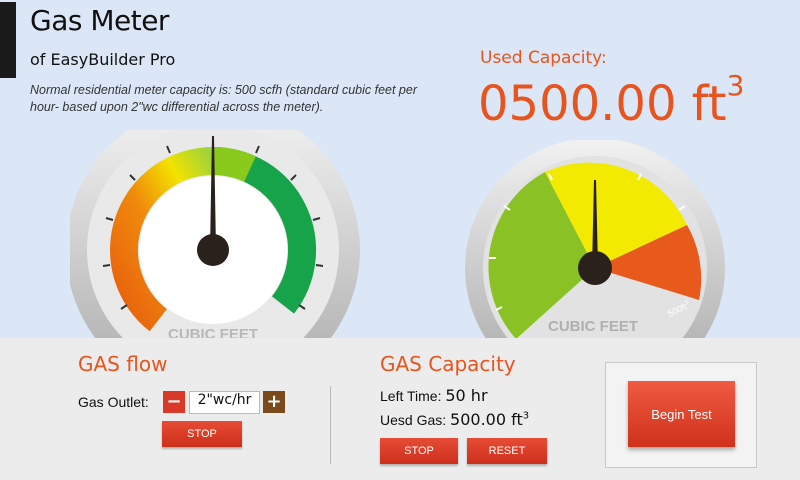  Describe the element at coordinates (103, 59) in the screenshot. I see `page-subtitle: of EasyBuilder Pro` at that location.